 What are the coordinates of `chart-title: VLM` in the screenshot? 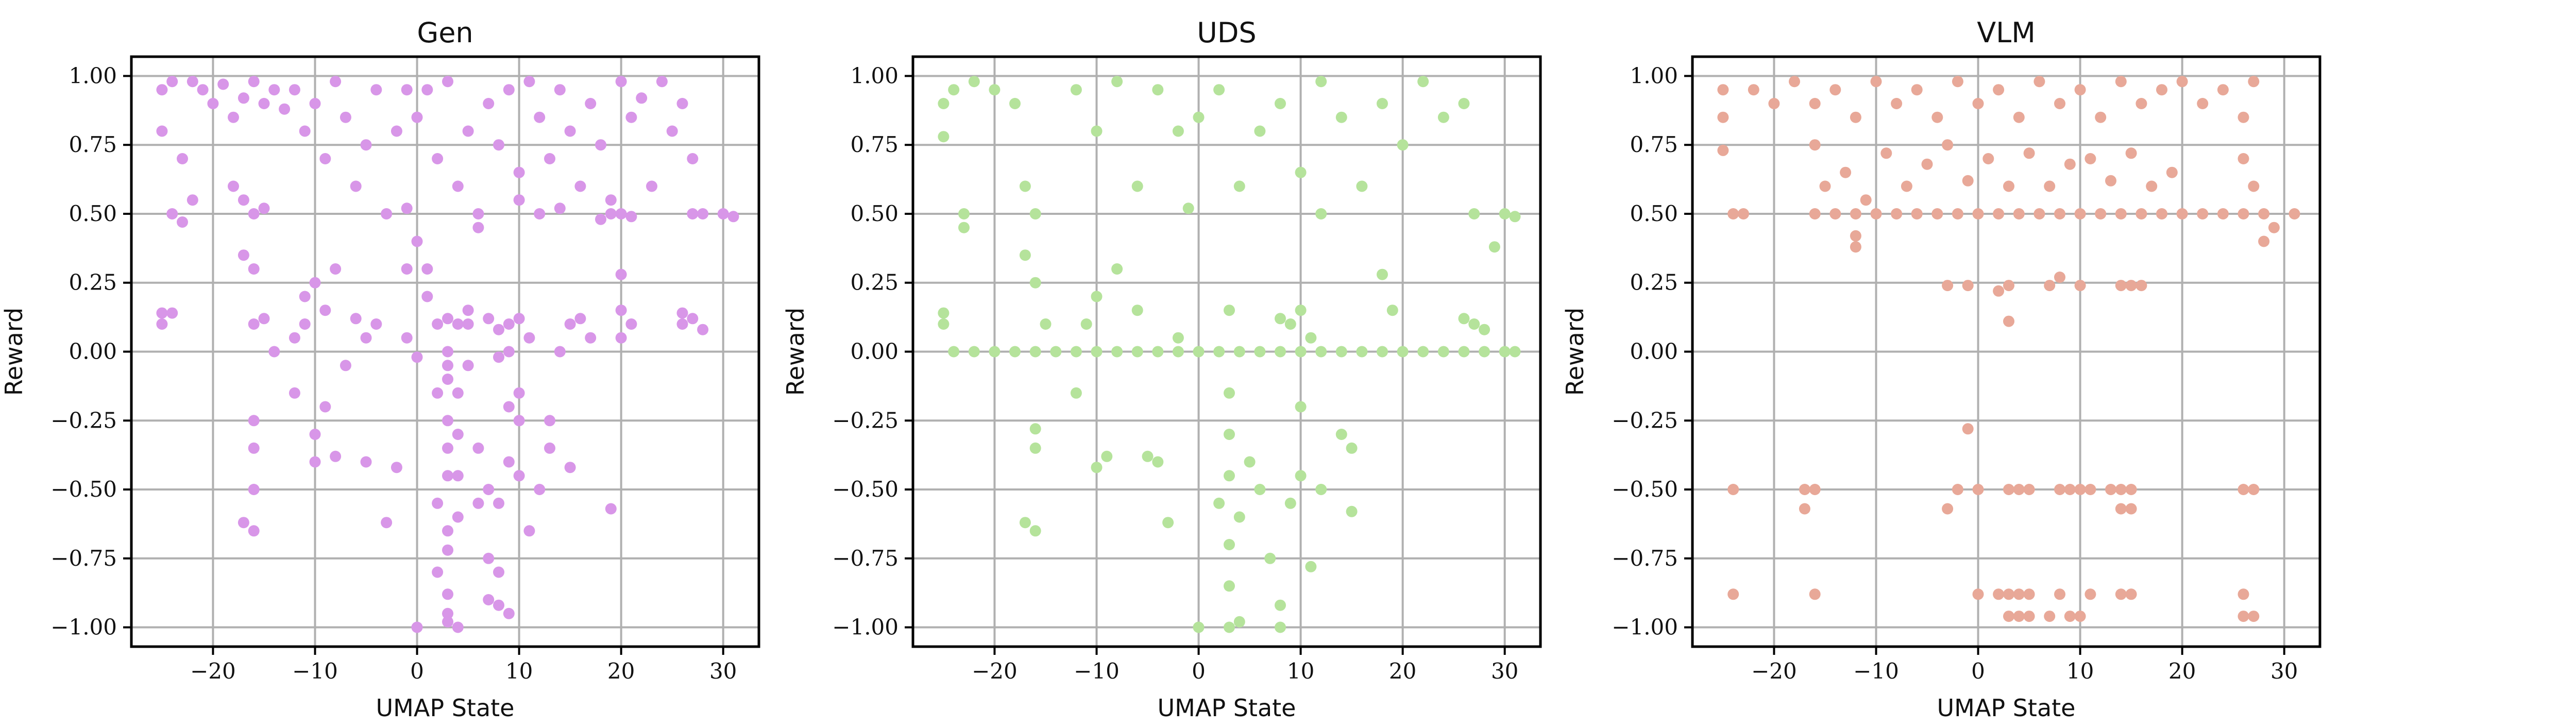 It's located at (2006, 32).